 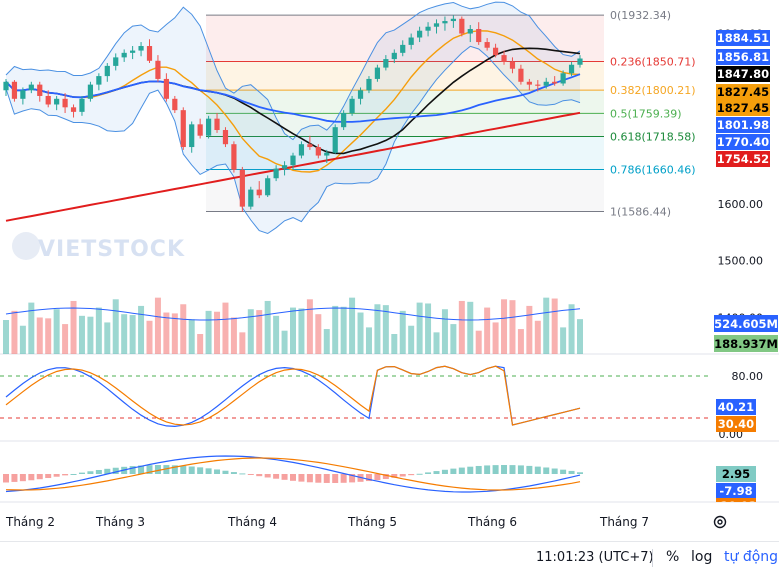 I want to click on fib-zone, so click(x=405, y=190).